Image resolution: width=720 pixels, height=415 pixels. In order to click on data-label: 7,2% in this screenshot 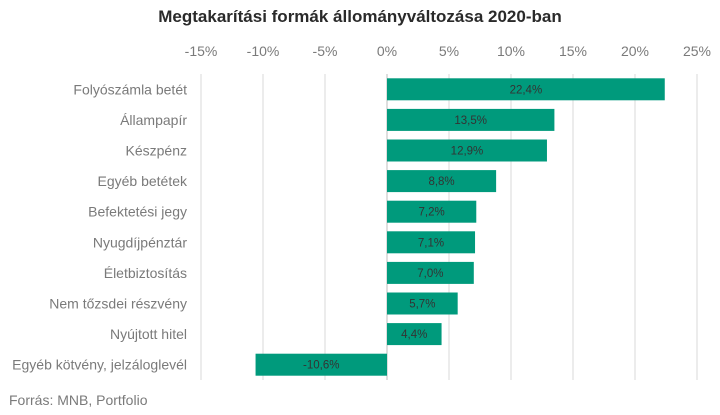, I will do `click(432, 213)`.